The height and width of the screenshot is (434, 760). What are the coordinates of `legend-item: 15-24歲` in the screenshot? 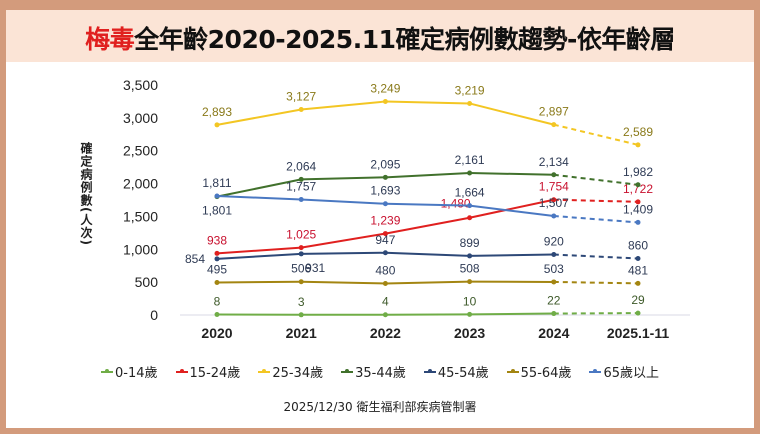 It's located at (208, 371).